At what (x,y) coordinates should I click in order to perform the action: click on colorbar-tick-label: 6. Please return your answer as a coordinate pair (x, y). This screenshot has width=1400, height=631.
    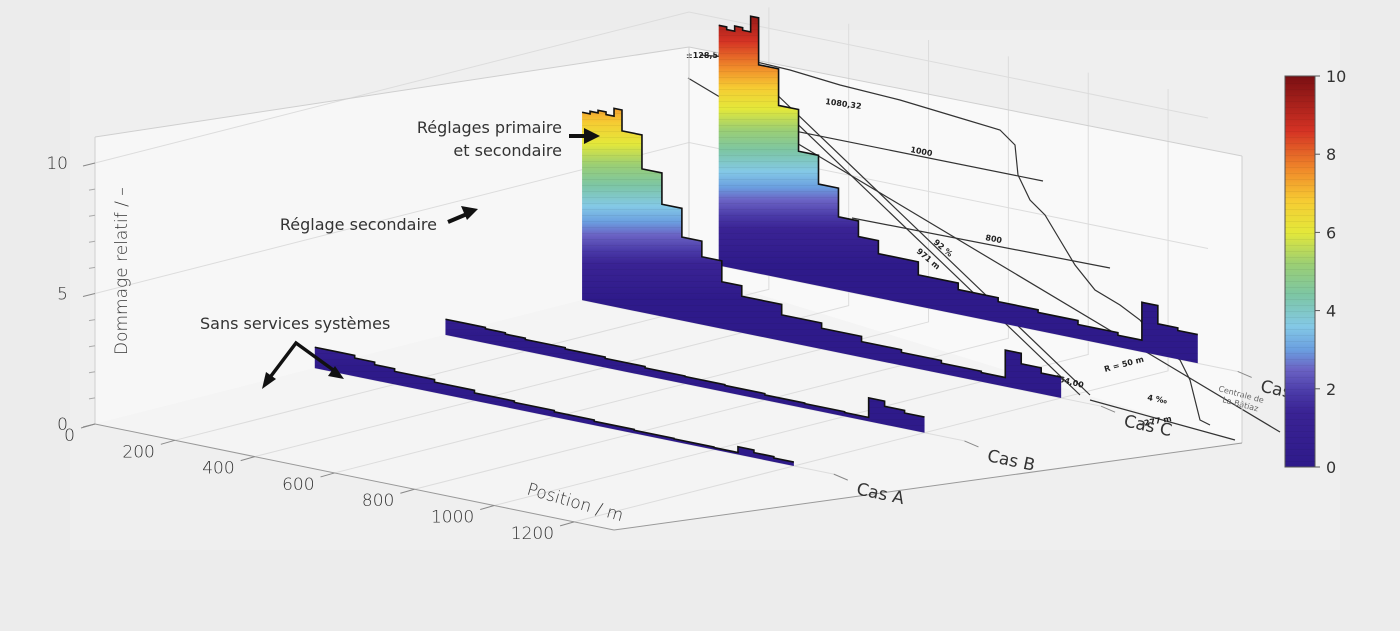
    Looking at the image, I should click on (1331, 232).